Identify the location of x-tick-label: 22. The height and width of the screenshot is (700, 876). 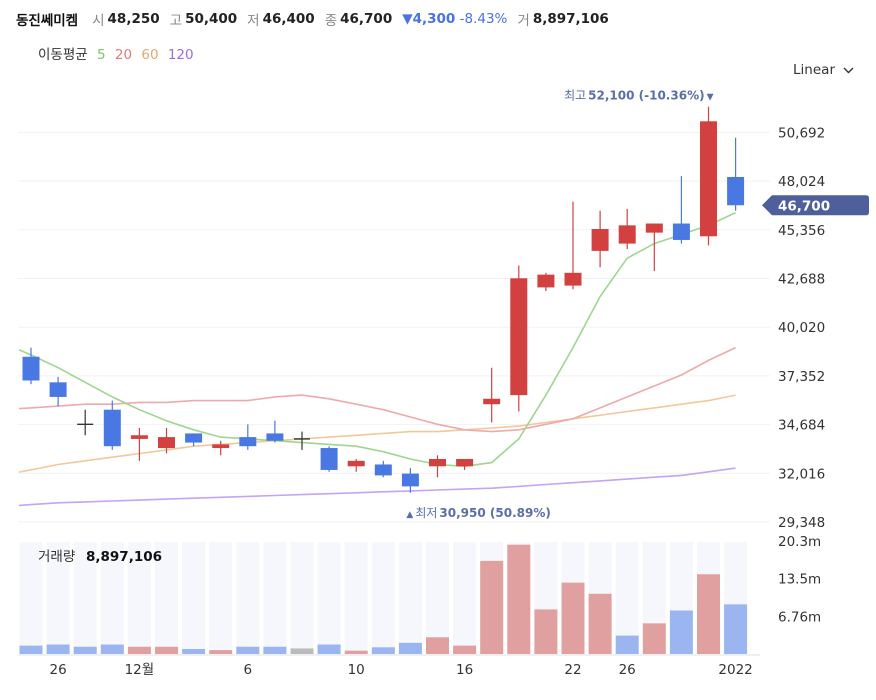
(572, 670).